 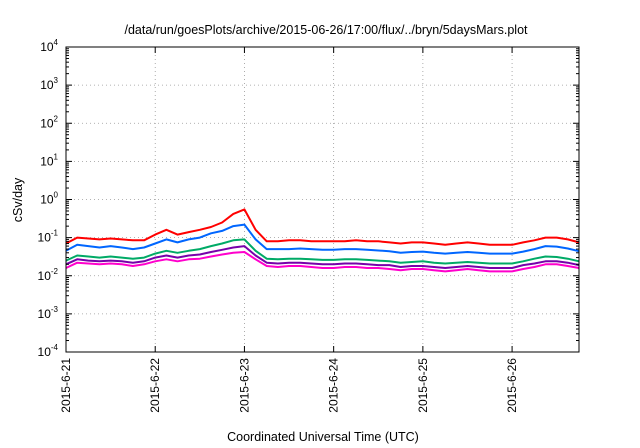 I want to click on x-tick-label: 2015-6-25, so click(x=423, y=385).